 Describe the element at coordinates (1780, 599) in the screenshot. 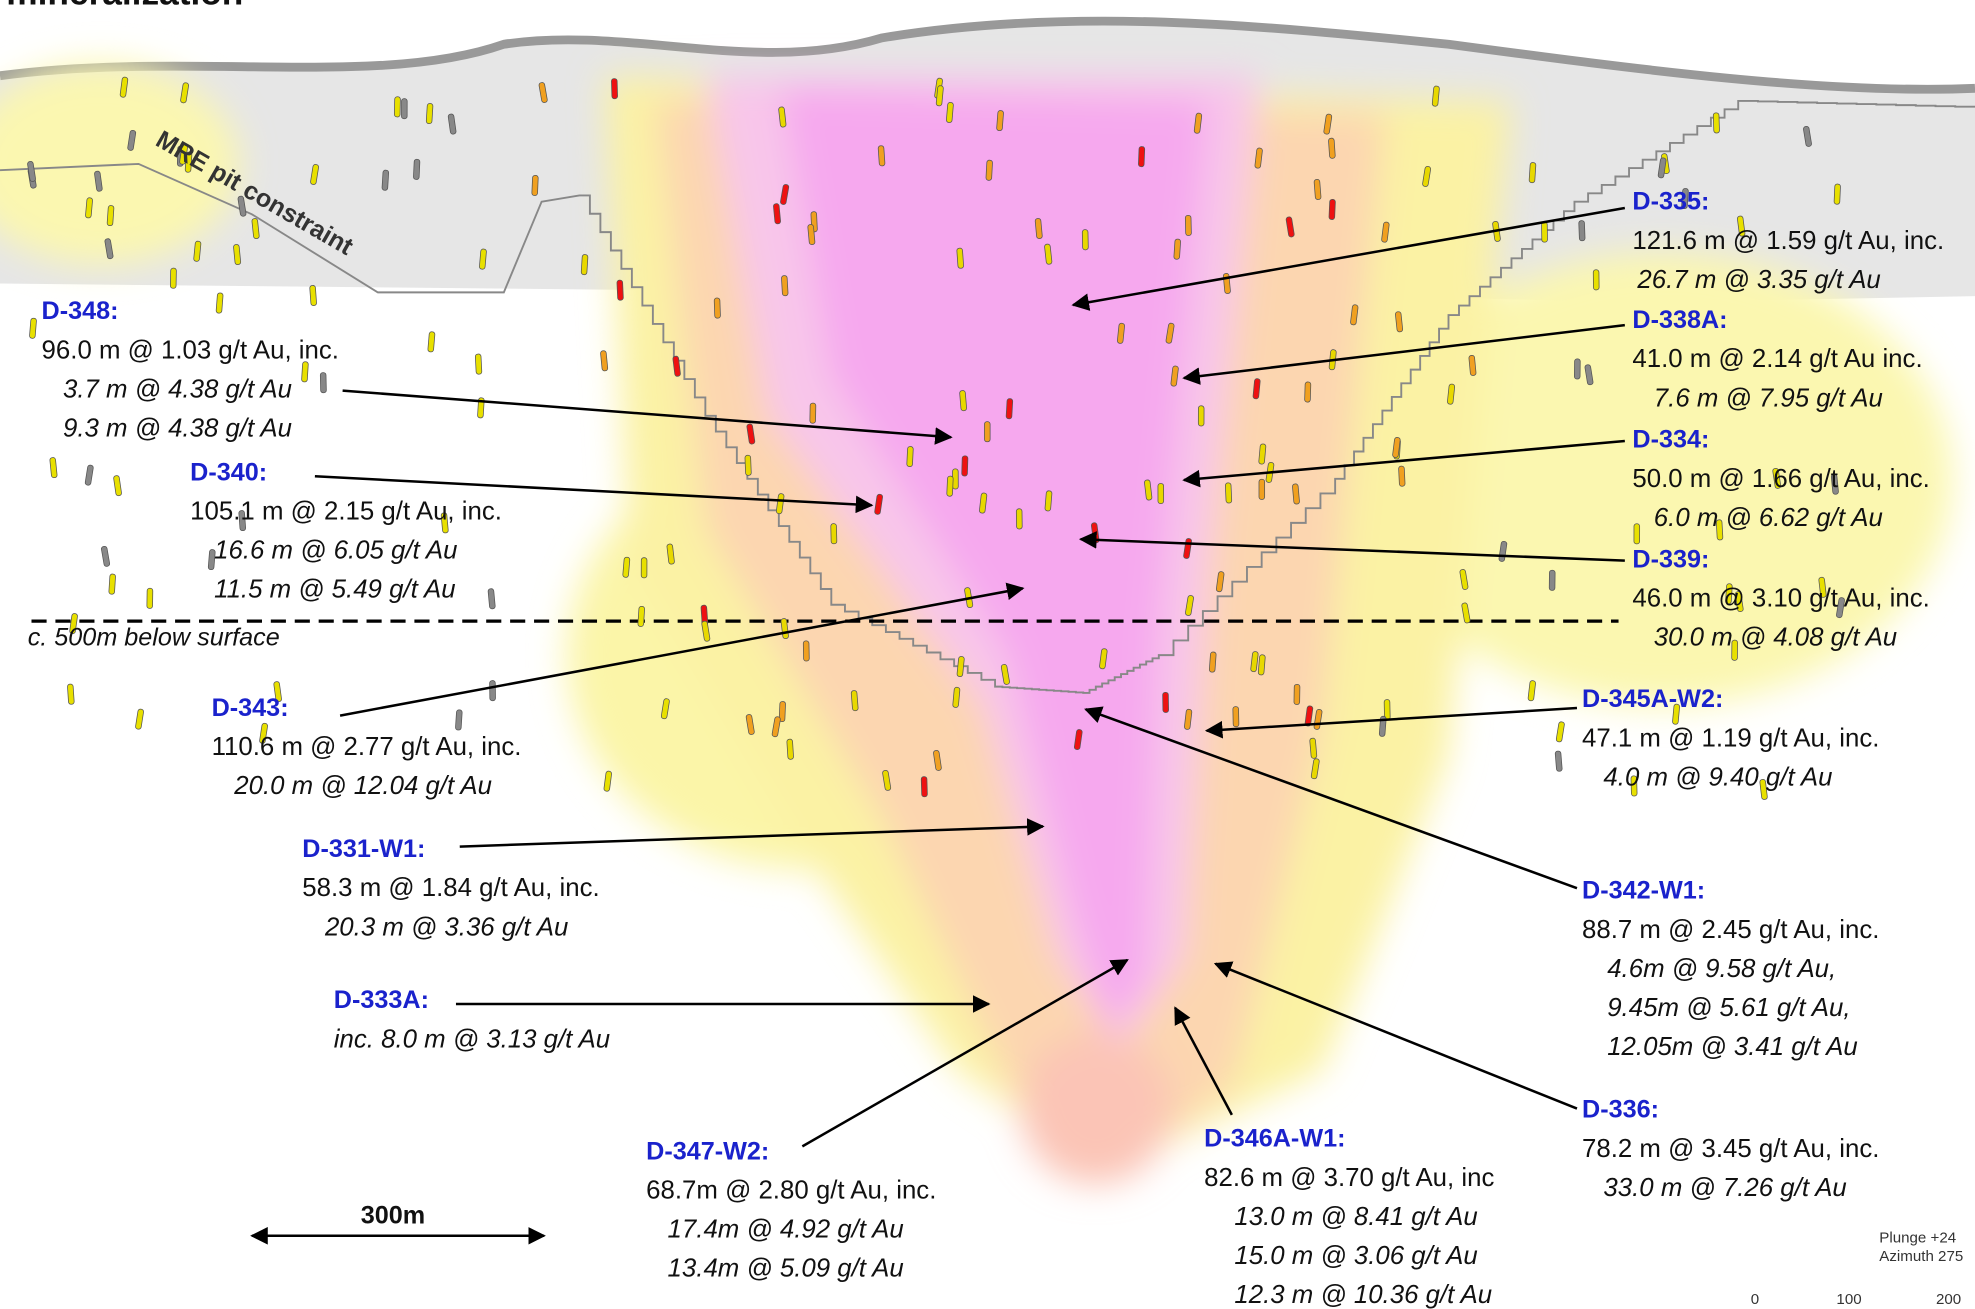

I see `intercept: 46.0 m @ 3.10 g/t Au, inc.` at that location.